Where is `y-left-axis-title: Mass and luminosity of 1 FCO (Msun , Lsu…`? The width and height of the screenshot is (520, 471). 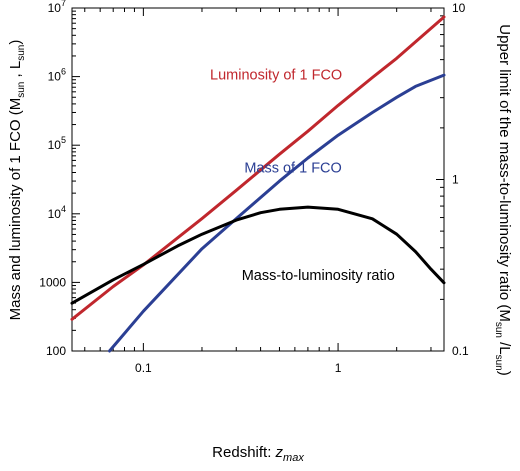 y-left-axis-title: Mass and luminosity of 1 FCO (Msun , Lsu… is located at coordinates (17, 180).